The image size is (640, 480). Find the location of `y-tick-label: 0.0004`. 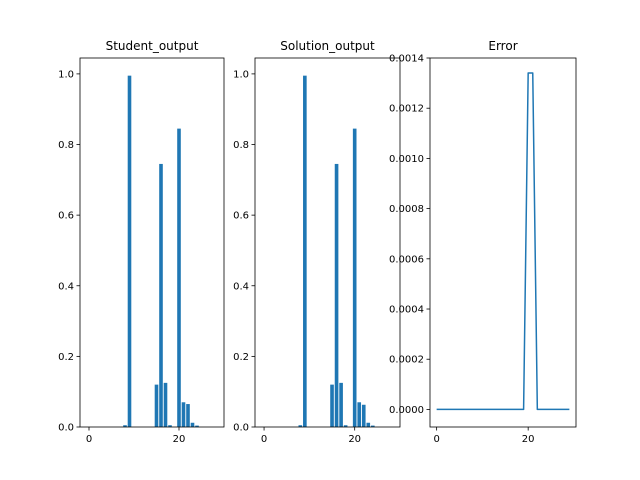

y-tick-label: 0.0004 is located at coordinates (406, 310).